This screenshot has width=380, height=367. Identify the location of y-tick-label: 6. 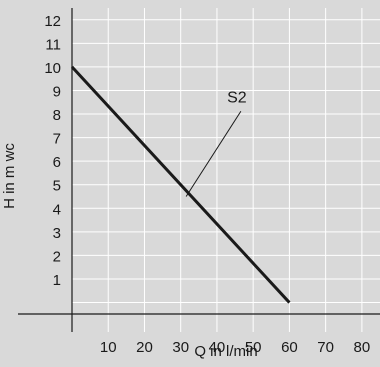
(57, 162).